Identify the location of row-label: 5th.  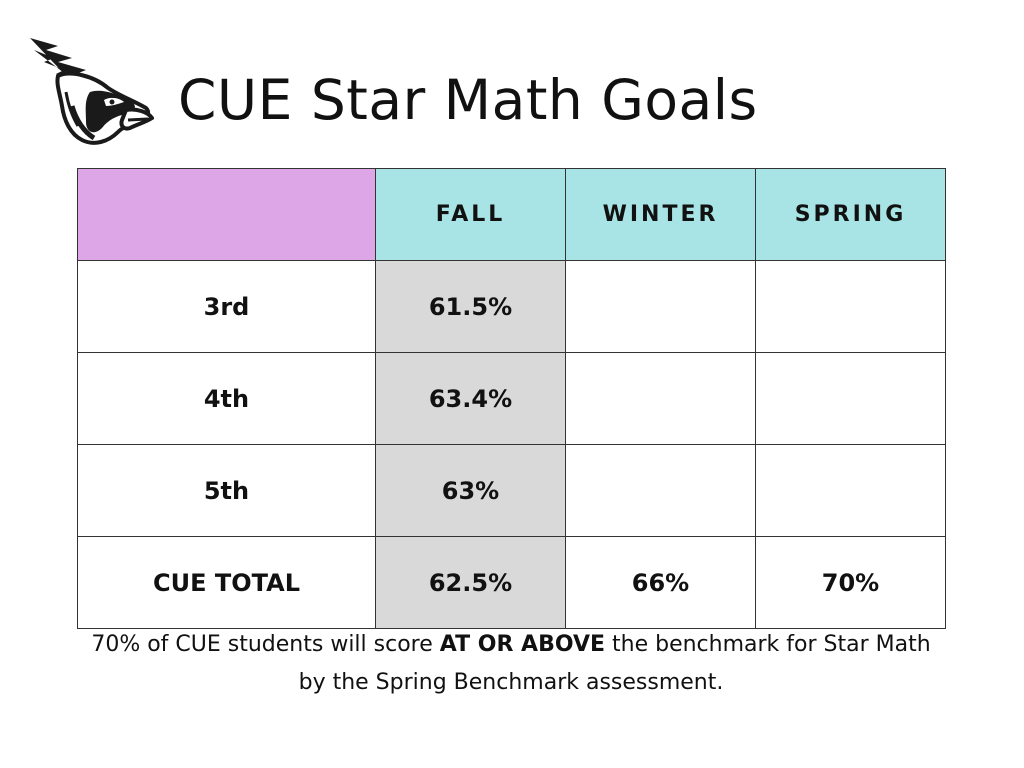
(226, 490).